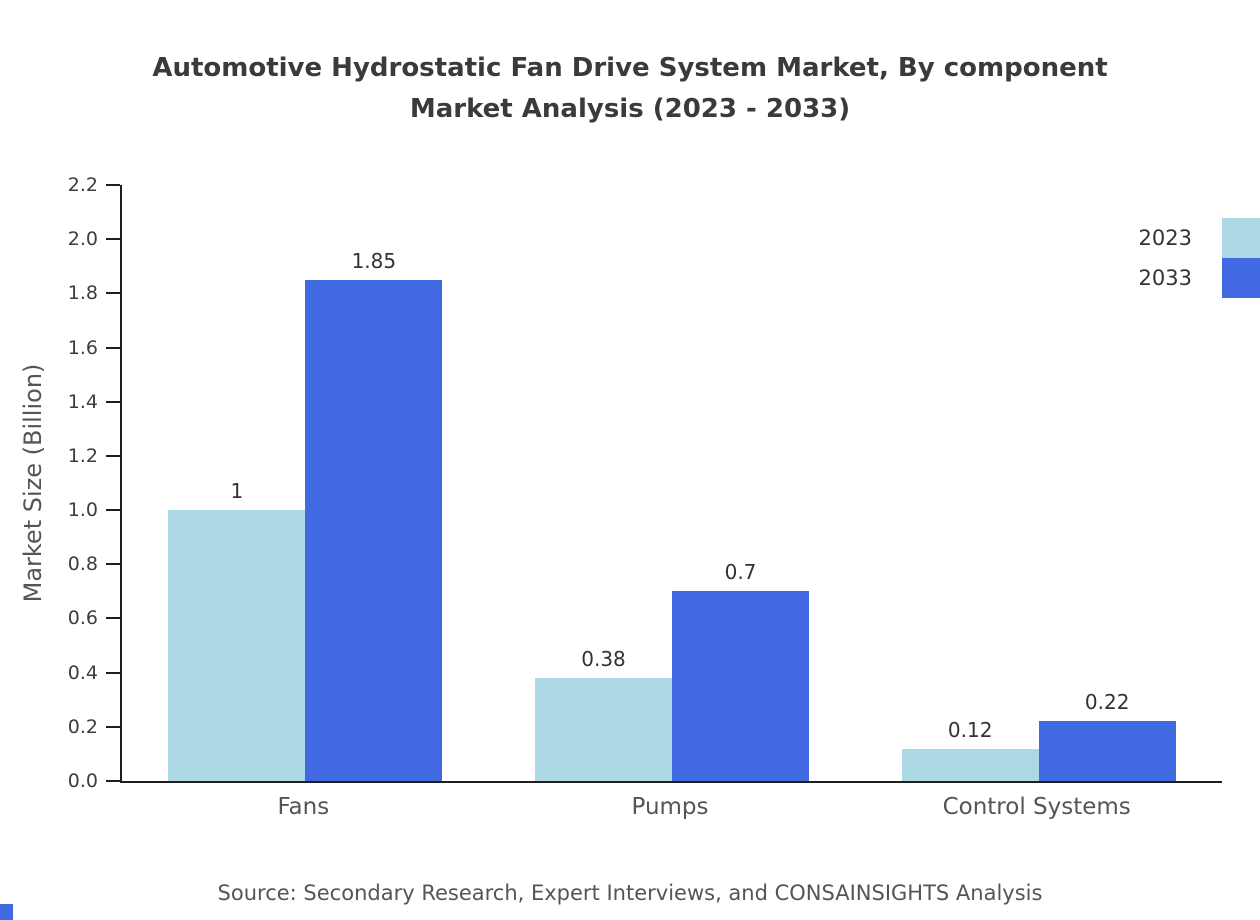 This screenshot has width=1260, height=920. Describe the element at coordinates (82, 401) in the screenshot. I see `y-tick-label: 1.4` at that location.